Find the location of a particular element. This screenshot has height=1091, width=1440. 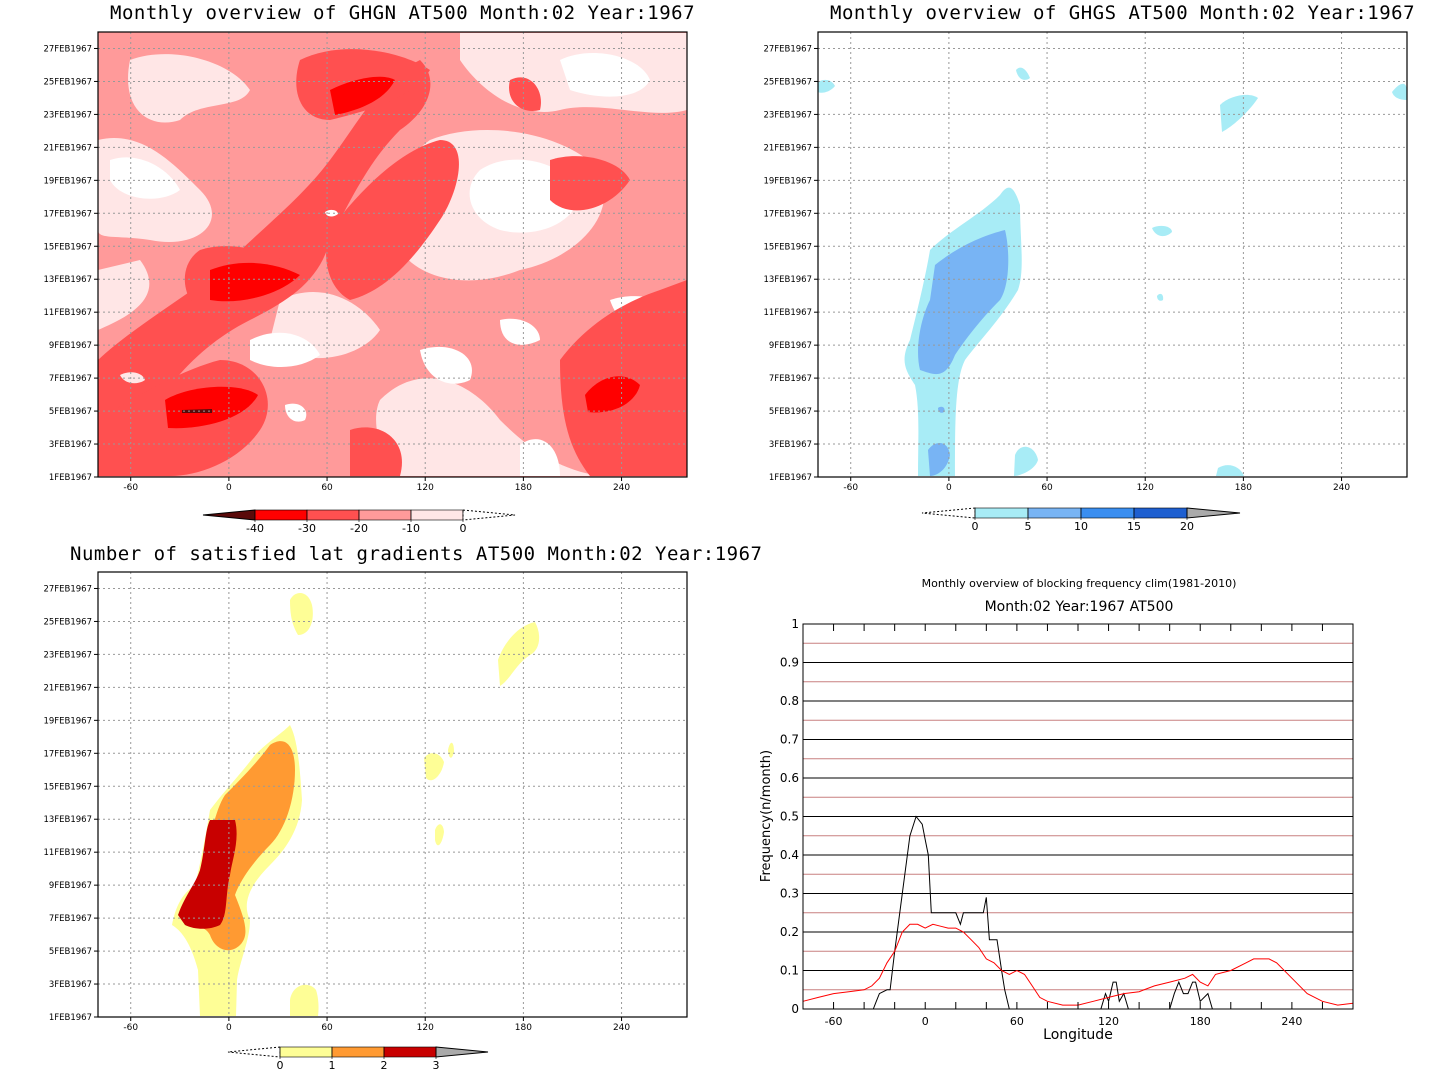

ghgs-ytick-label: 5FEB1967 is located at coordinates (790, 412).